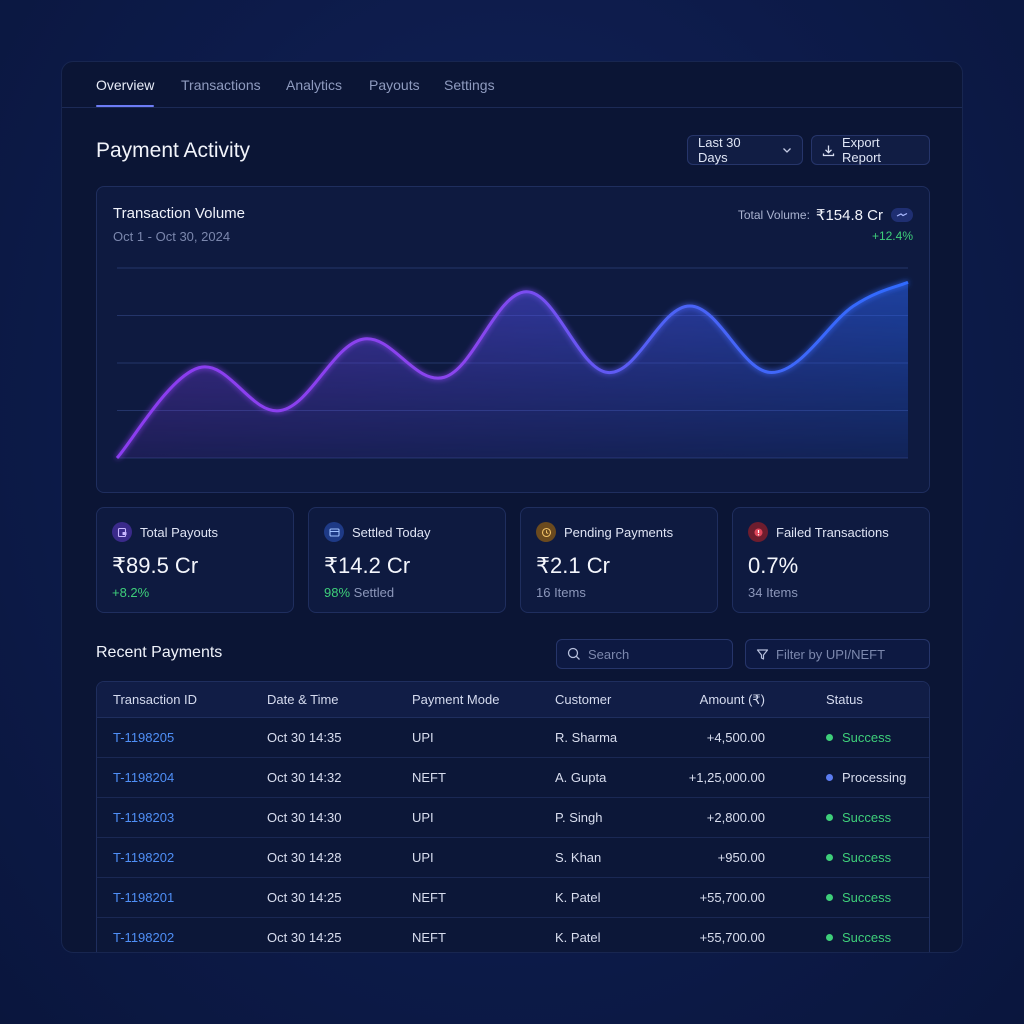 The image size is (1024, 1024). What do you see at coordinates (573, 565) in the screenshot?
I see `stat-value: ₹2.1 Cr` at bounding box center [573, 565].